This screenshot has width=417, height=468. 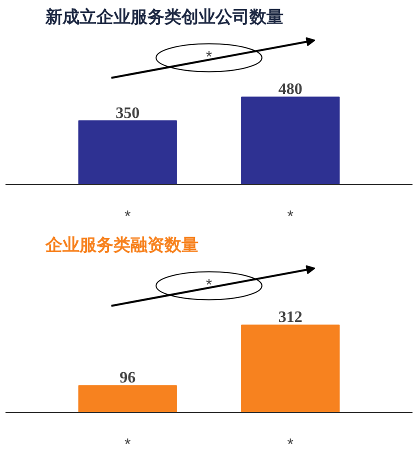 What do you see at coordinates (290, 317) in the screenshot?
I see `data-label: 312` at bounding box center [290, 317].